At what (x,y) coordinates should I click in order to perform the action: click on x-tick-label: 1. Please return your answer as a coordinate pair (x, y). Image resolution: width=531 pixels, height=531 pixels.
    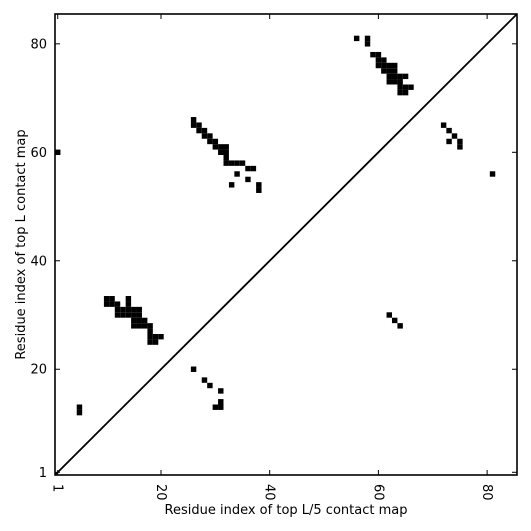
    Looking at the image, I should click on (57, 488).